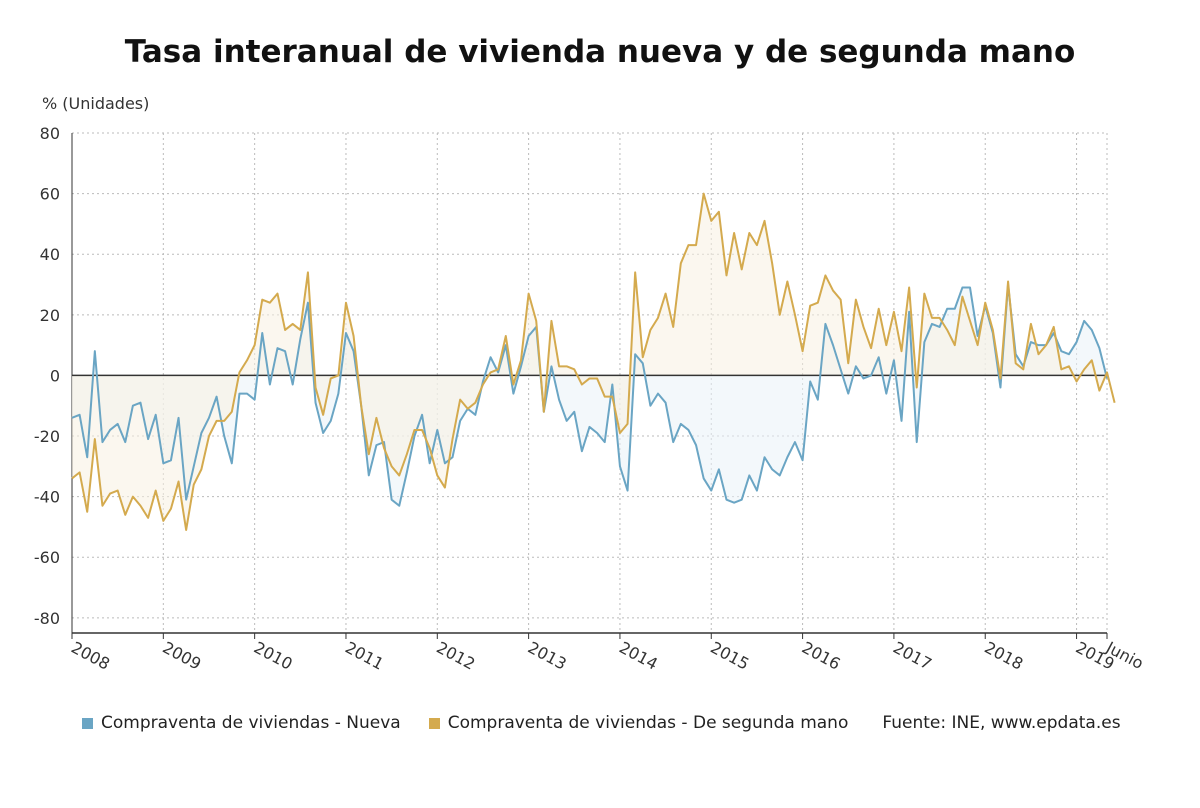 The height and width of the screenshot is (808, 1200). What do you see at coordinates (47, 618) in the screenshot?
I see `y-tick-label: -80` at bounding box center [47, 618].